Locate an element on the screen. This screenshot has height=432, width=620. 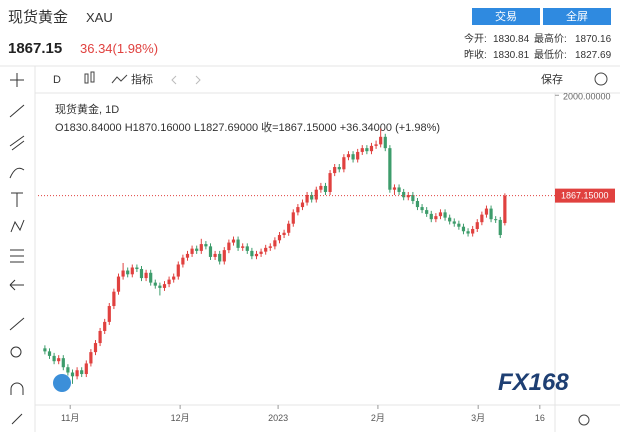
trade-label: 交易 is located at coordinates (506, 16).